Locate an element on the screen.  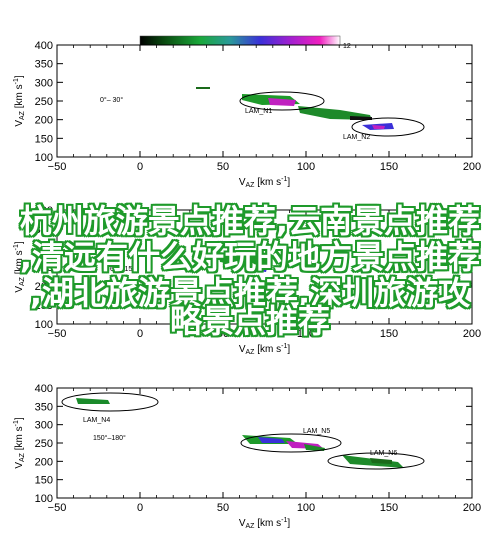
colorbar is located at coordinates (240, 40).